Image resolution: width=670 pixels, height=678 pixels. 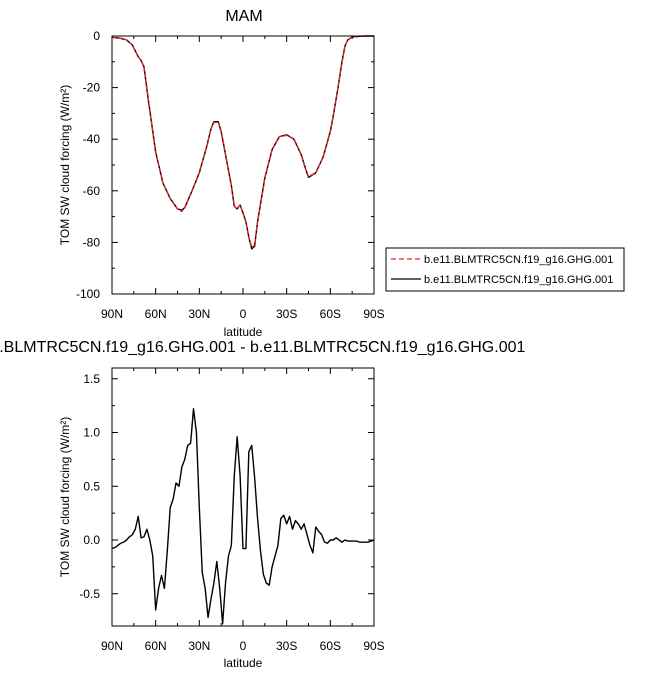 I want to click on y-tick-label: -20, so click(x=92, y=88).